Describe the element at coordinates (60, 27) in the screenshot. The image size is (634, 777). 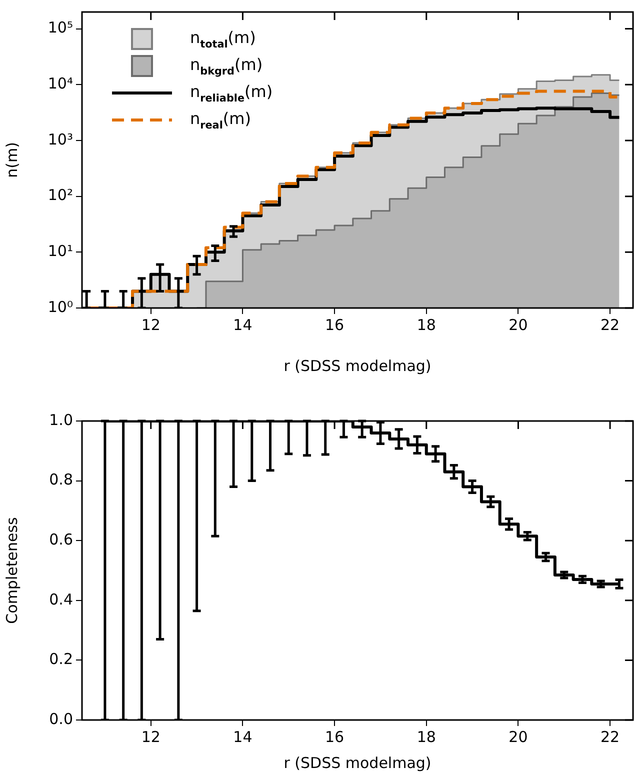
I see `y-tick-label: 10⁵` at that location.